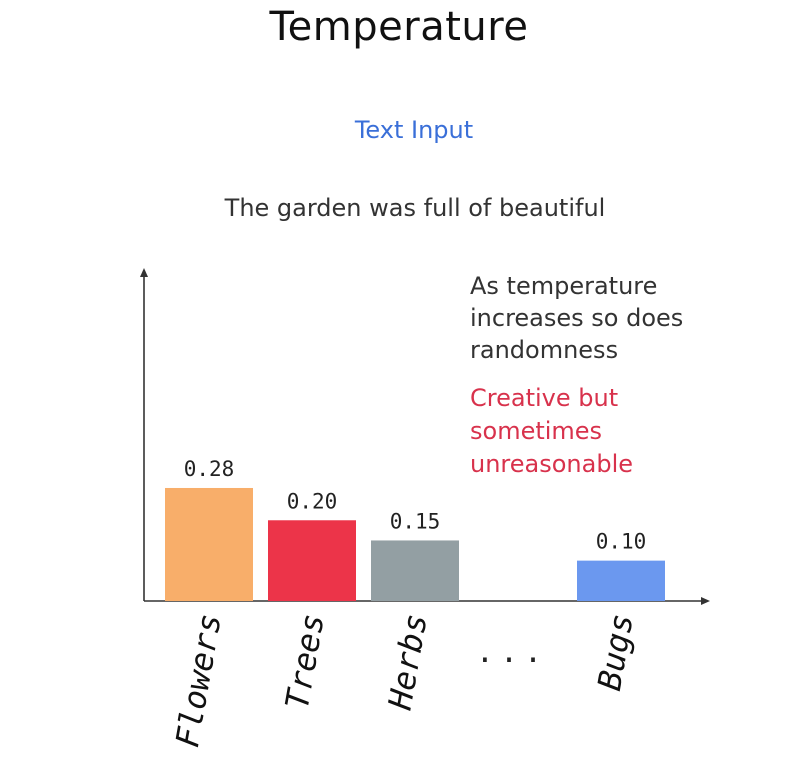 The image size is (798, 781). What do you see at coordinates (415, 521) in the screenshot?
I see `bar-value-herbs: 0.15` at bounding box center [415, 521].